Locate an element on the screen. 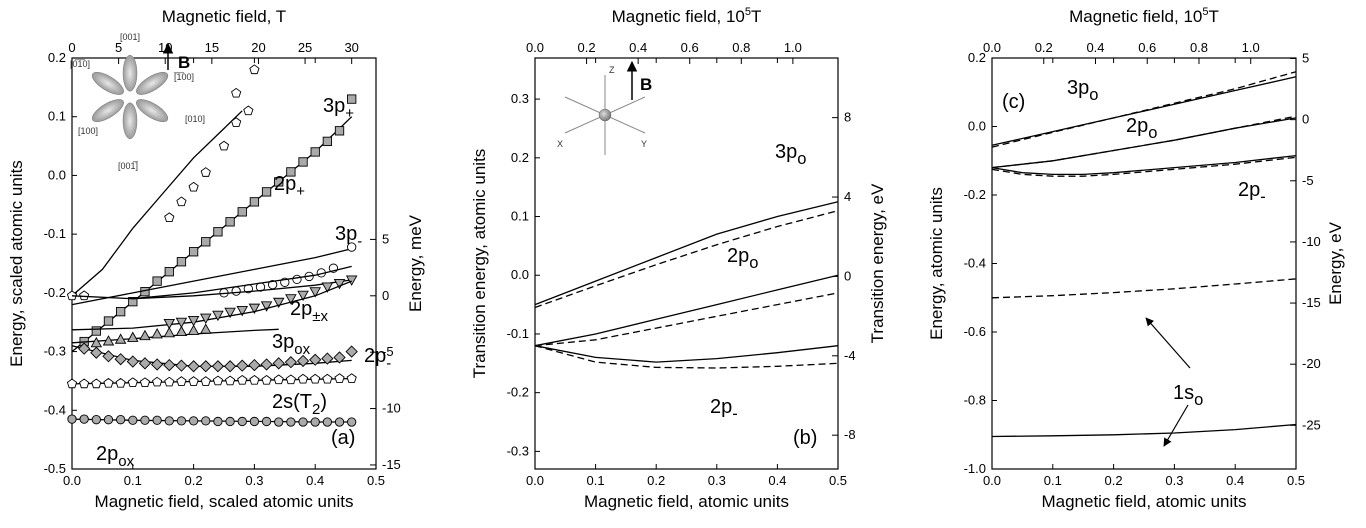 The width and height of the screenshot is (1366, 528). curve-label: 3po is located at coordinates (790, 154).